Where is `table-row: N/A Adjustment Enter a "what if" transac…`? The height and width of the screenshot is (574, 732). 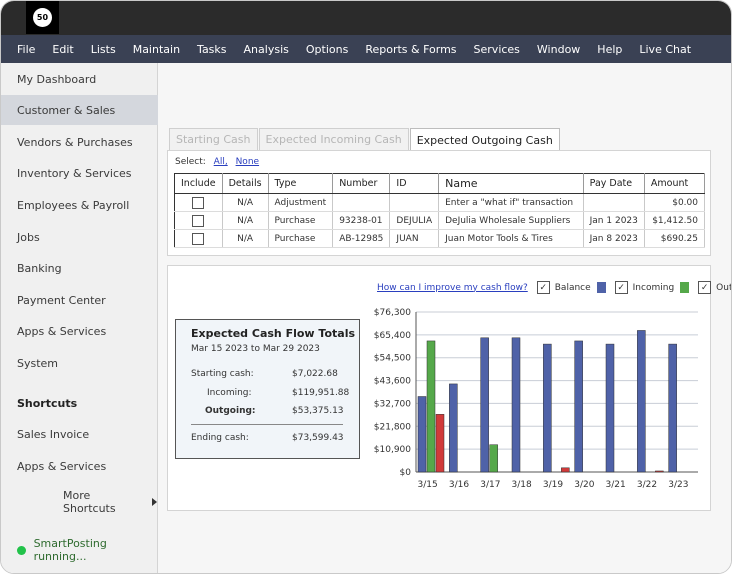
table-row: N/A Adjustment Enter a "what if" transac… is located at coordinates (440, 202).